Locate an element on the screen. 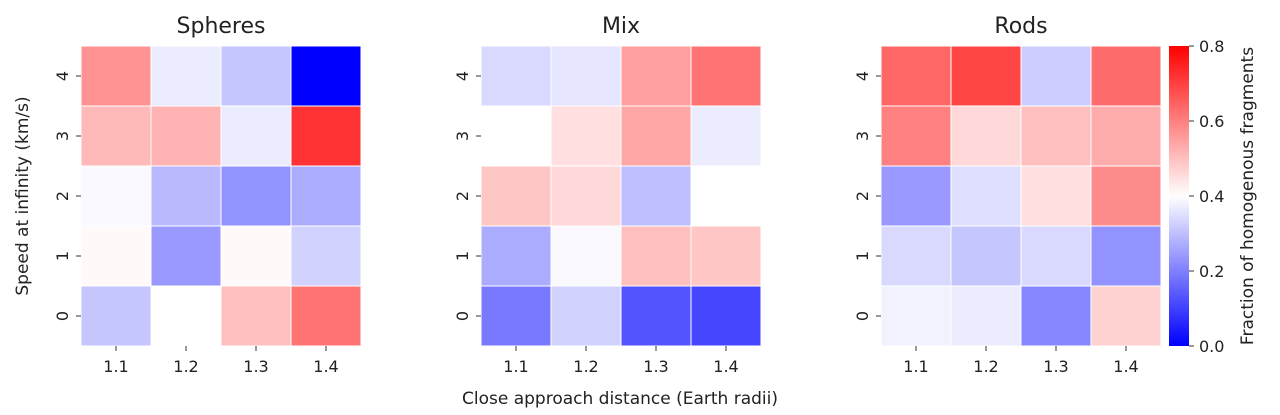 This screenshot has width=1280, height=415. x-axis-label: Close approach distance (Earth radii) is located at coordinates (620, 399).